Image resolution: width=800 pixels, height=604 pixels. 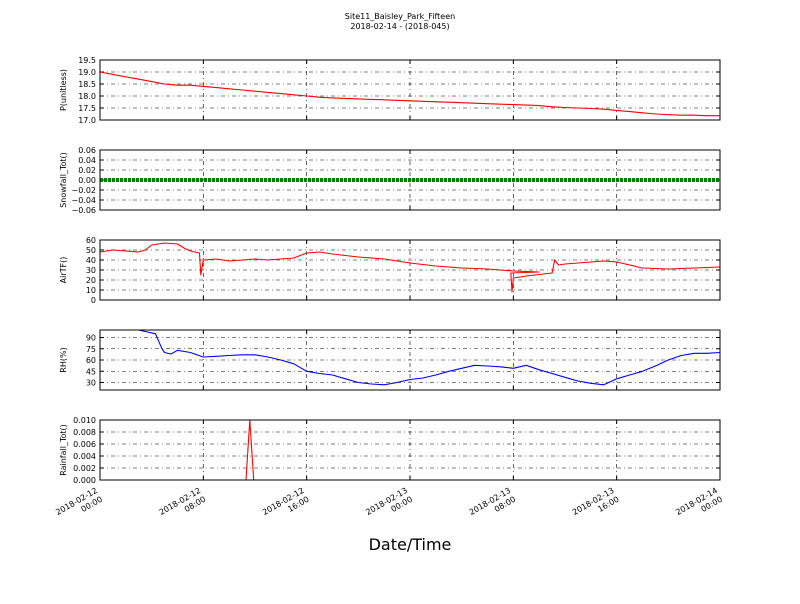 I want to click on y-tick-label: 0.04, so click(x=87, y=160).